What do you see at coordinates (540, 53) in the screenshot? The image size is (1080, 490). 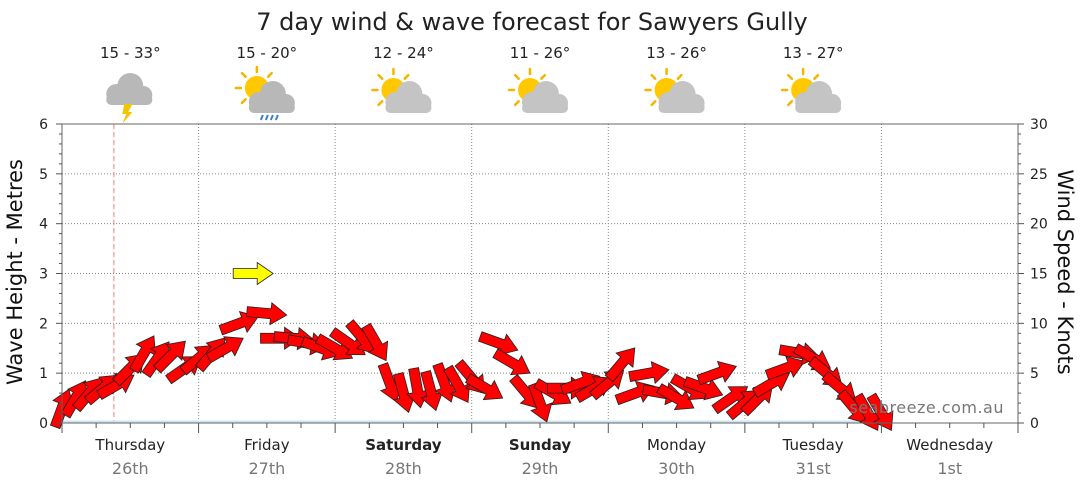 I see `temperature-range: 11 - 26°` at bounding box center [540, 53].